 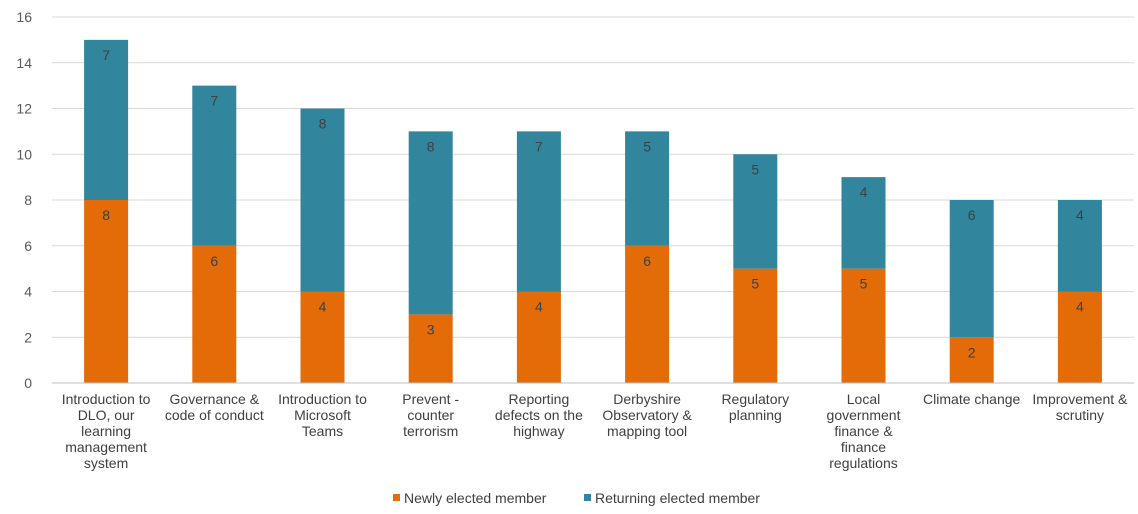 What do you see at coordinates (24, 109) in the screenshot?
I see `y-tick-label: 12` at bounding box center [24, 109].